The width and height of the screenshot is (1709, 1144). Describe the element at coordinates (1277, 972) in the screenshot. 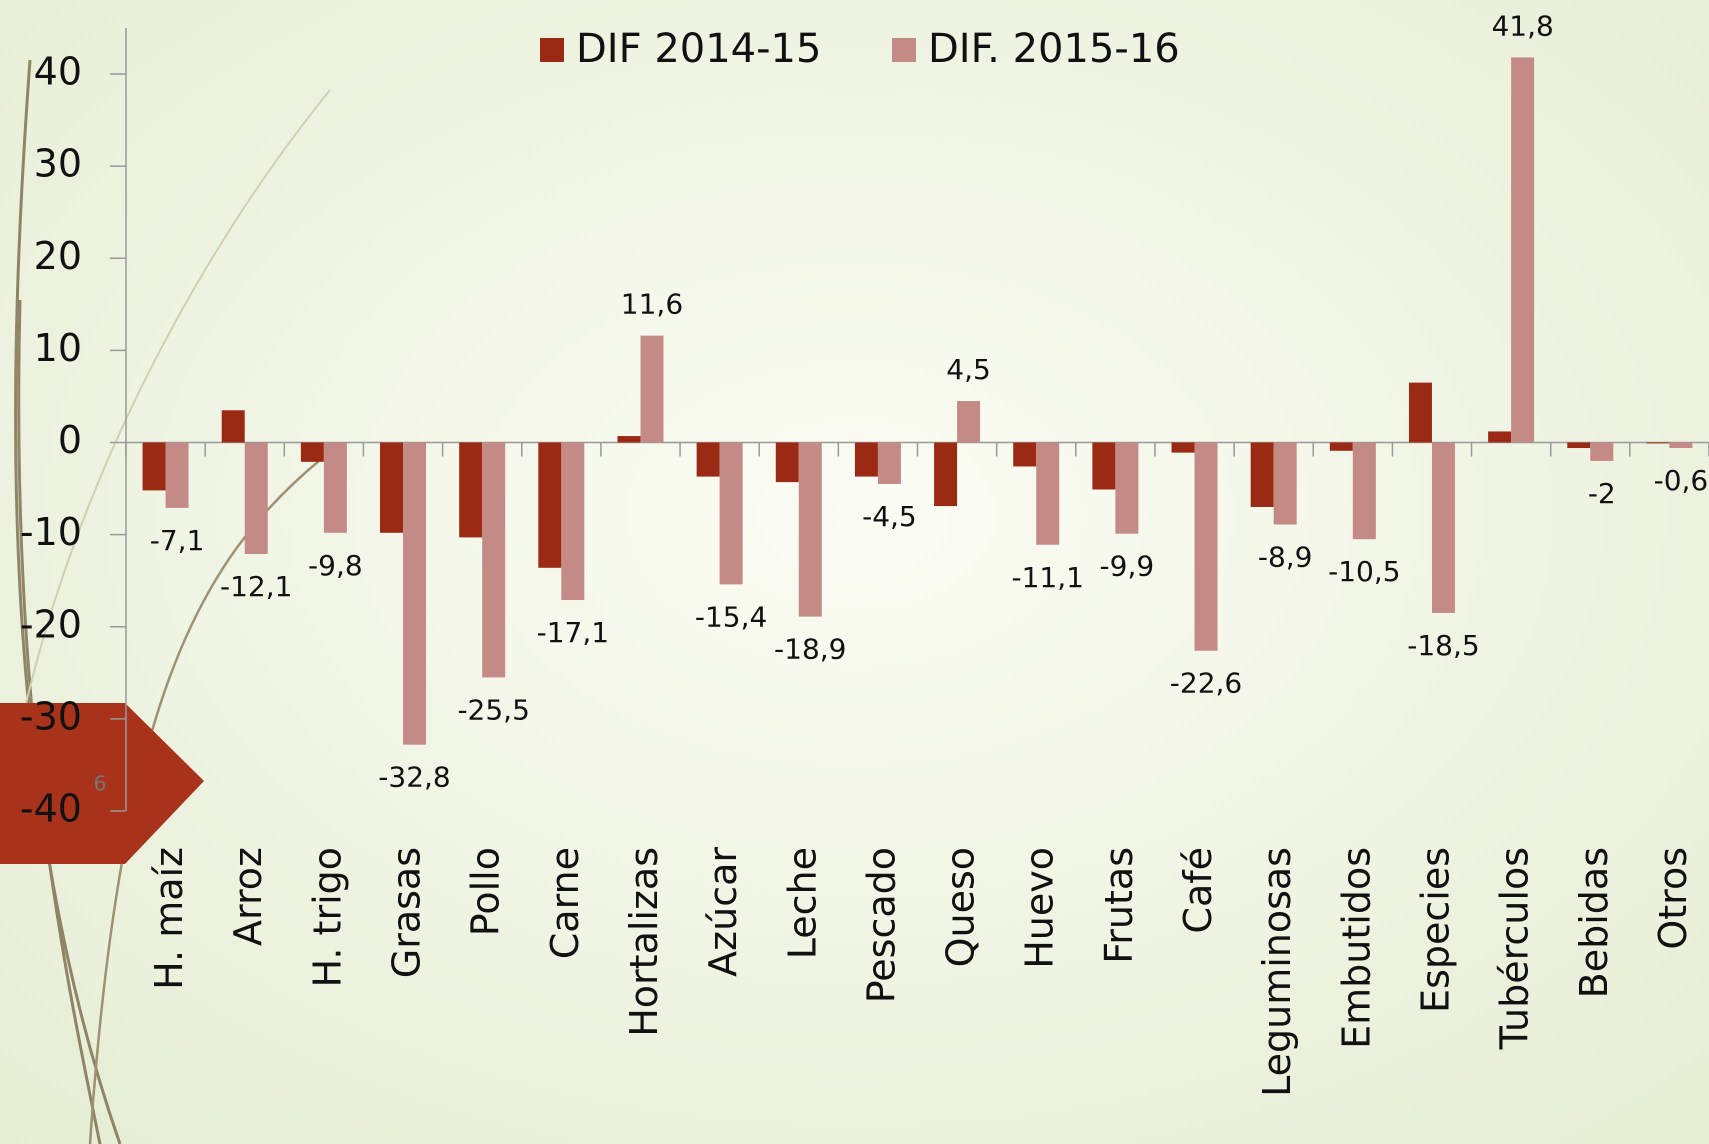

I see `x-tick-label: Leguminosas` at that location.